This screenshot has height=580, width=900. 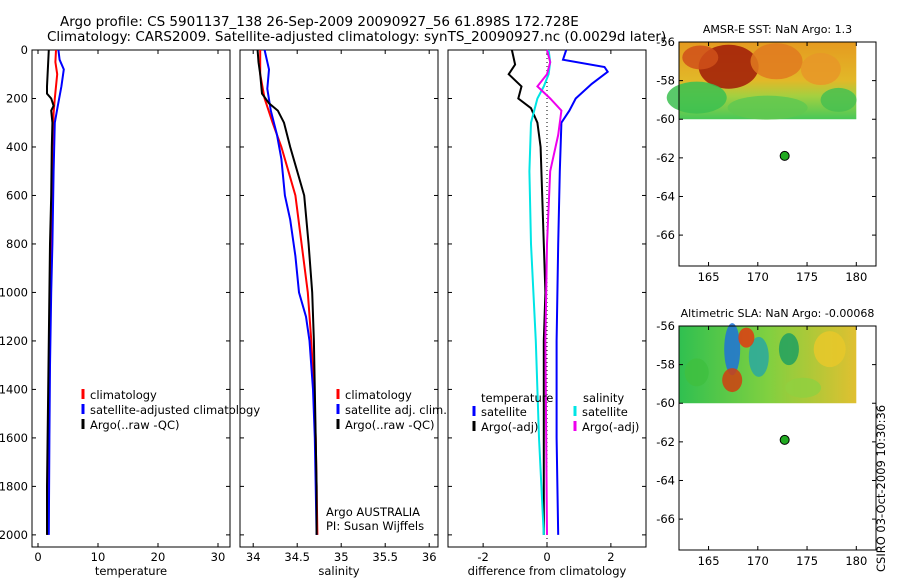 What do you see at coordinates (429, 557) in the screenshot?
I see `x-tick-label: 36` at bounding box center [429, 557].